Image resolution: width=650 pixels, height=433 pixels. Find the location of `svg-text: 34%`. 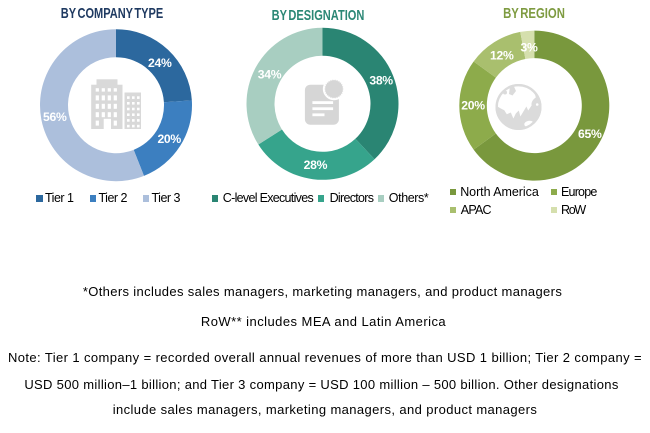

svg-text: 34% is located at coordinates (270, 75).